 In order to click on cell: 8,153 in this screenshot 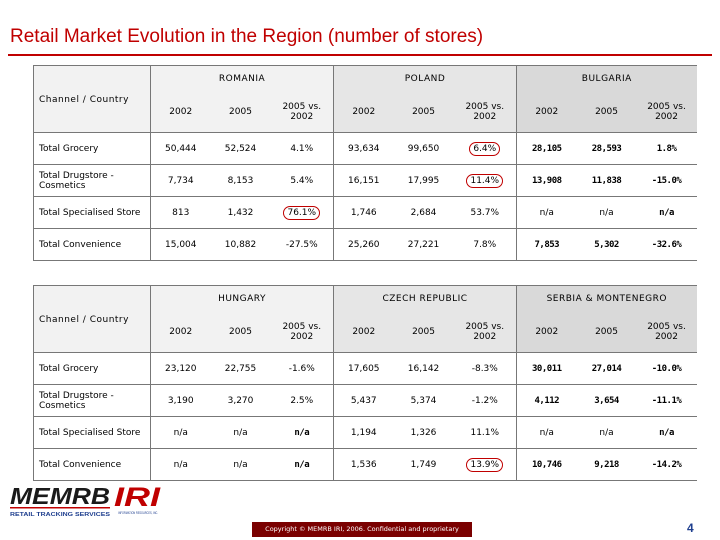, I will do `click(240, 180)`.